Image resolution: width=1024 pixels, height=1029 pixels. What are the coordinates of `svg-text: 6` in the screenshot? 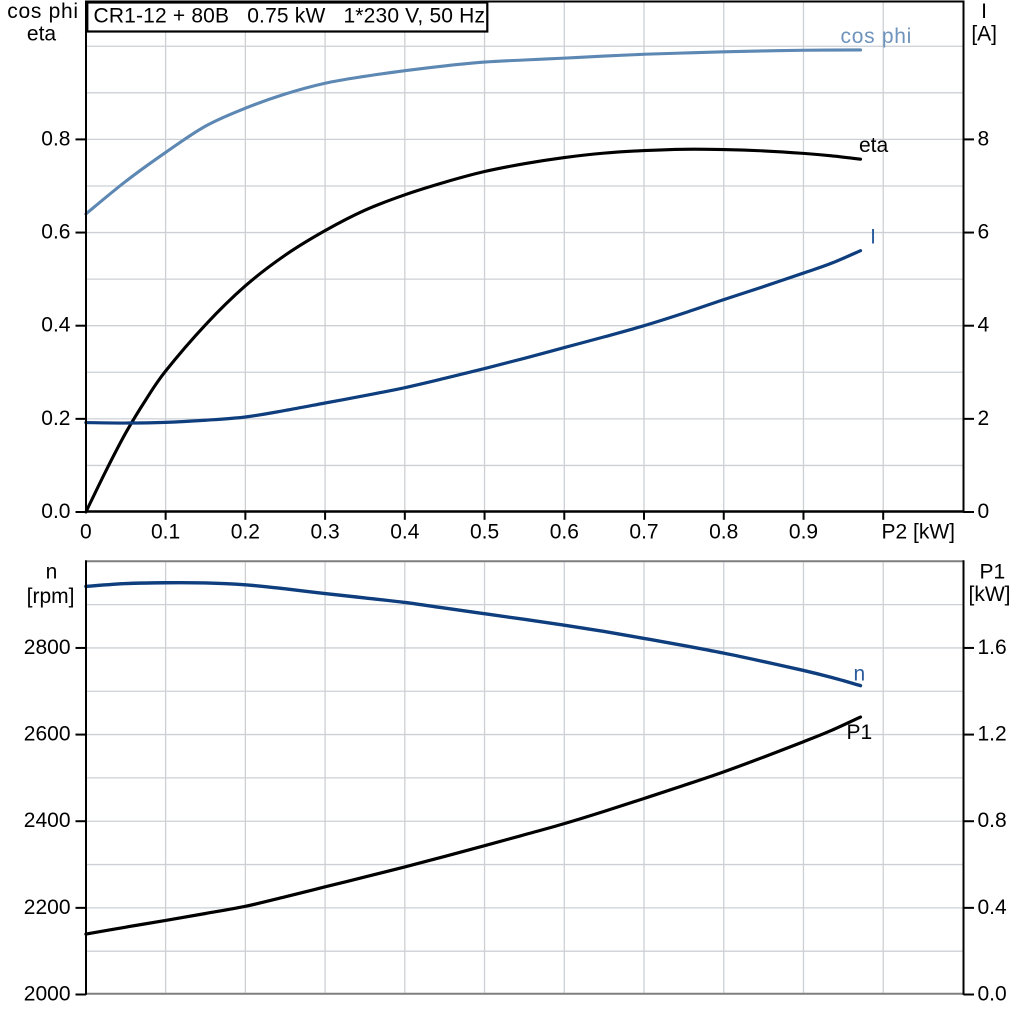 It's located at (984, 232).